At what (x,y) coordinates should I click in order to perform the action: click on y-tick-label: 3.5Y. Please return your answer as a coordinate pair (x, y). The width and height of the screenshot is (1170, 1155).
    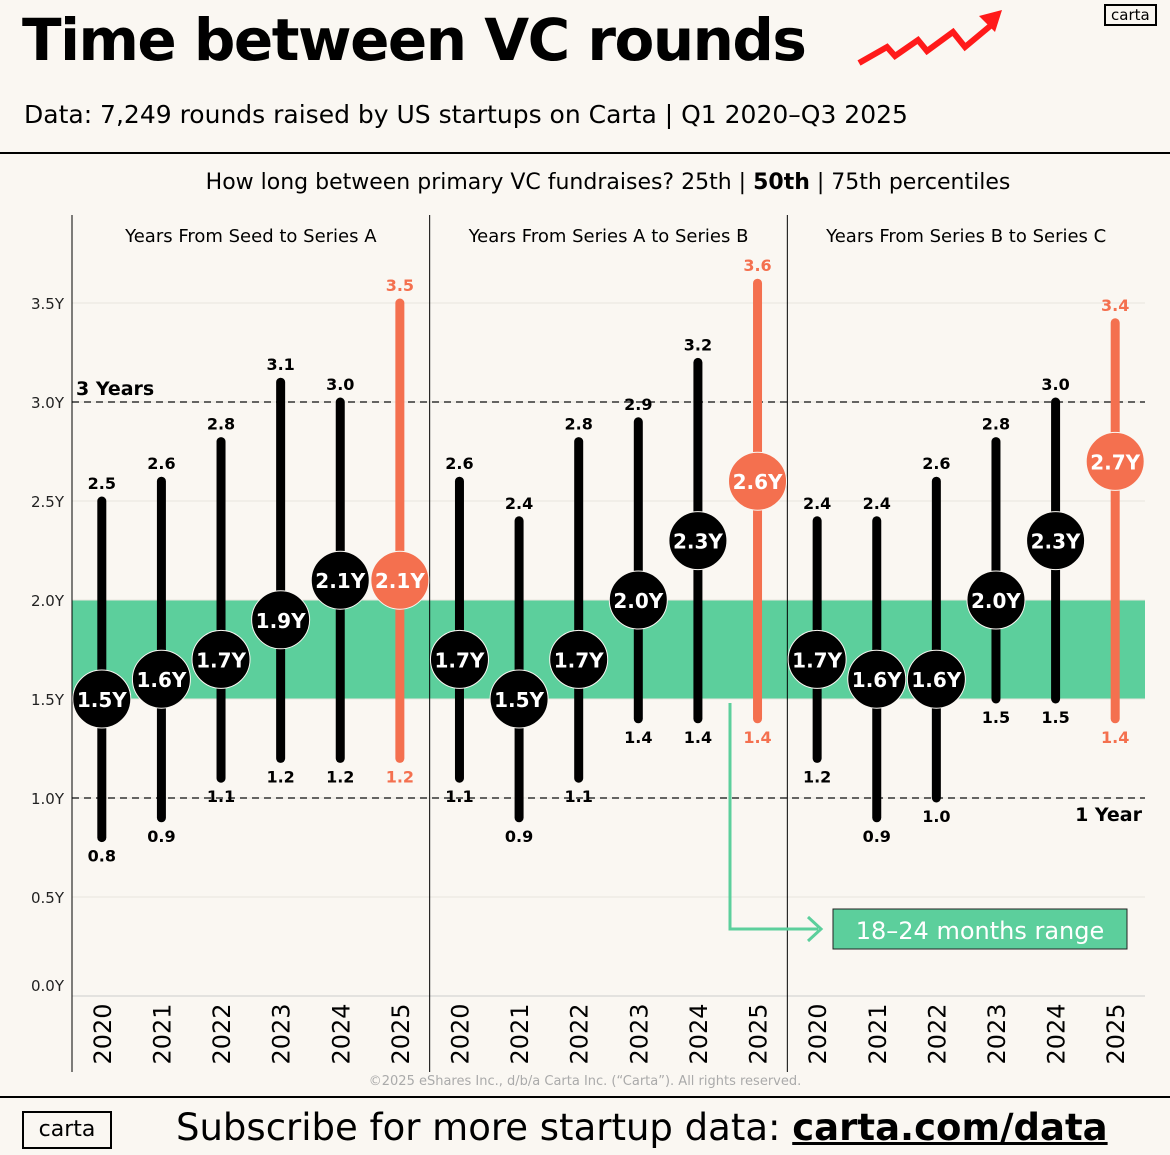
    Looking at the image, I should click on (48, 304).